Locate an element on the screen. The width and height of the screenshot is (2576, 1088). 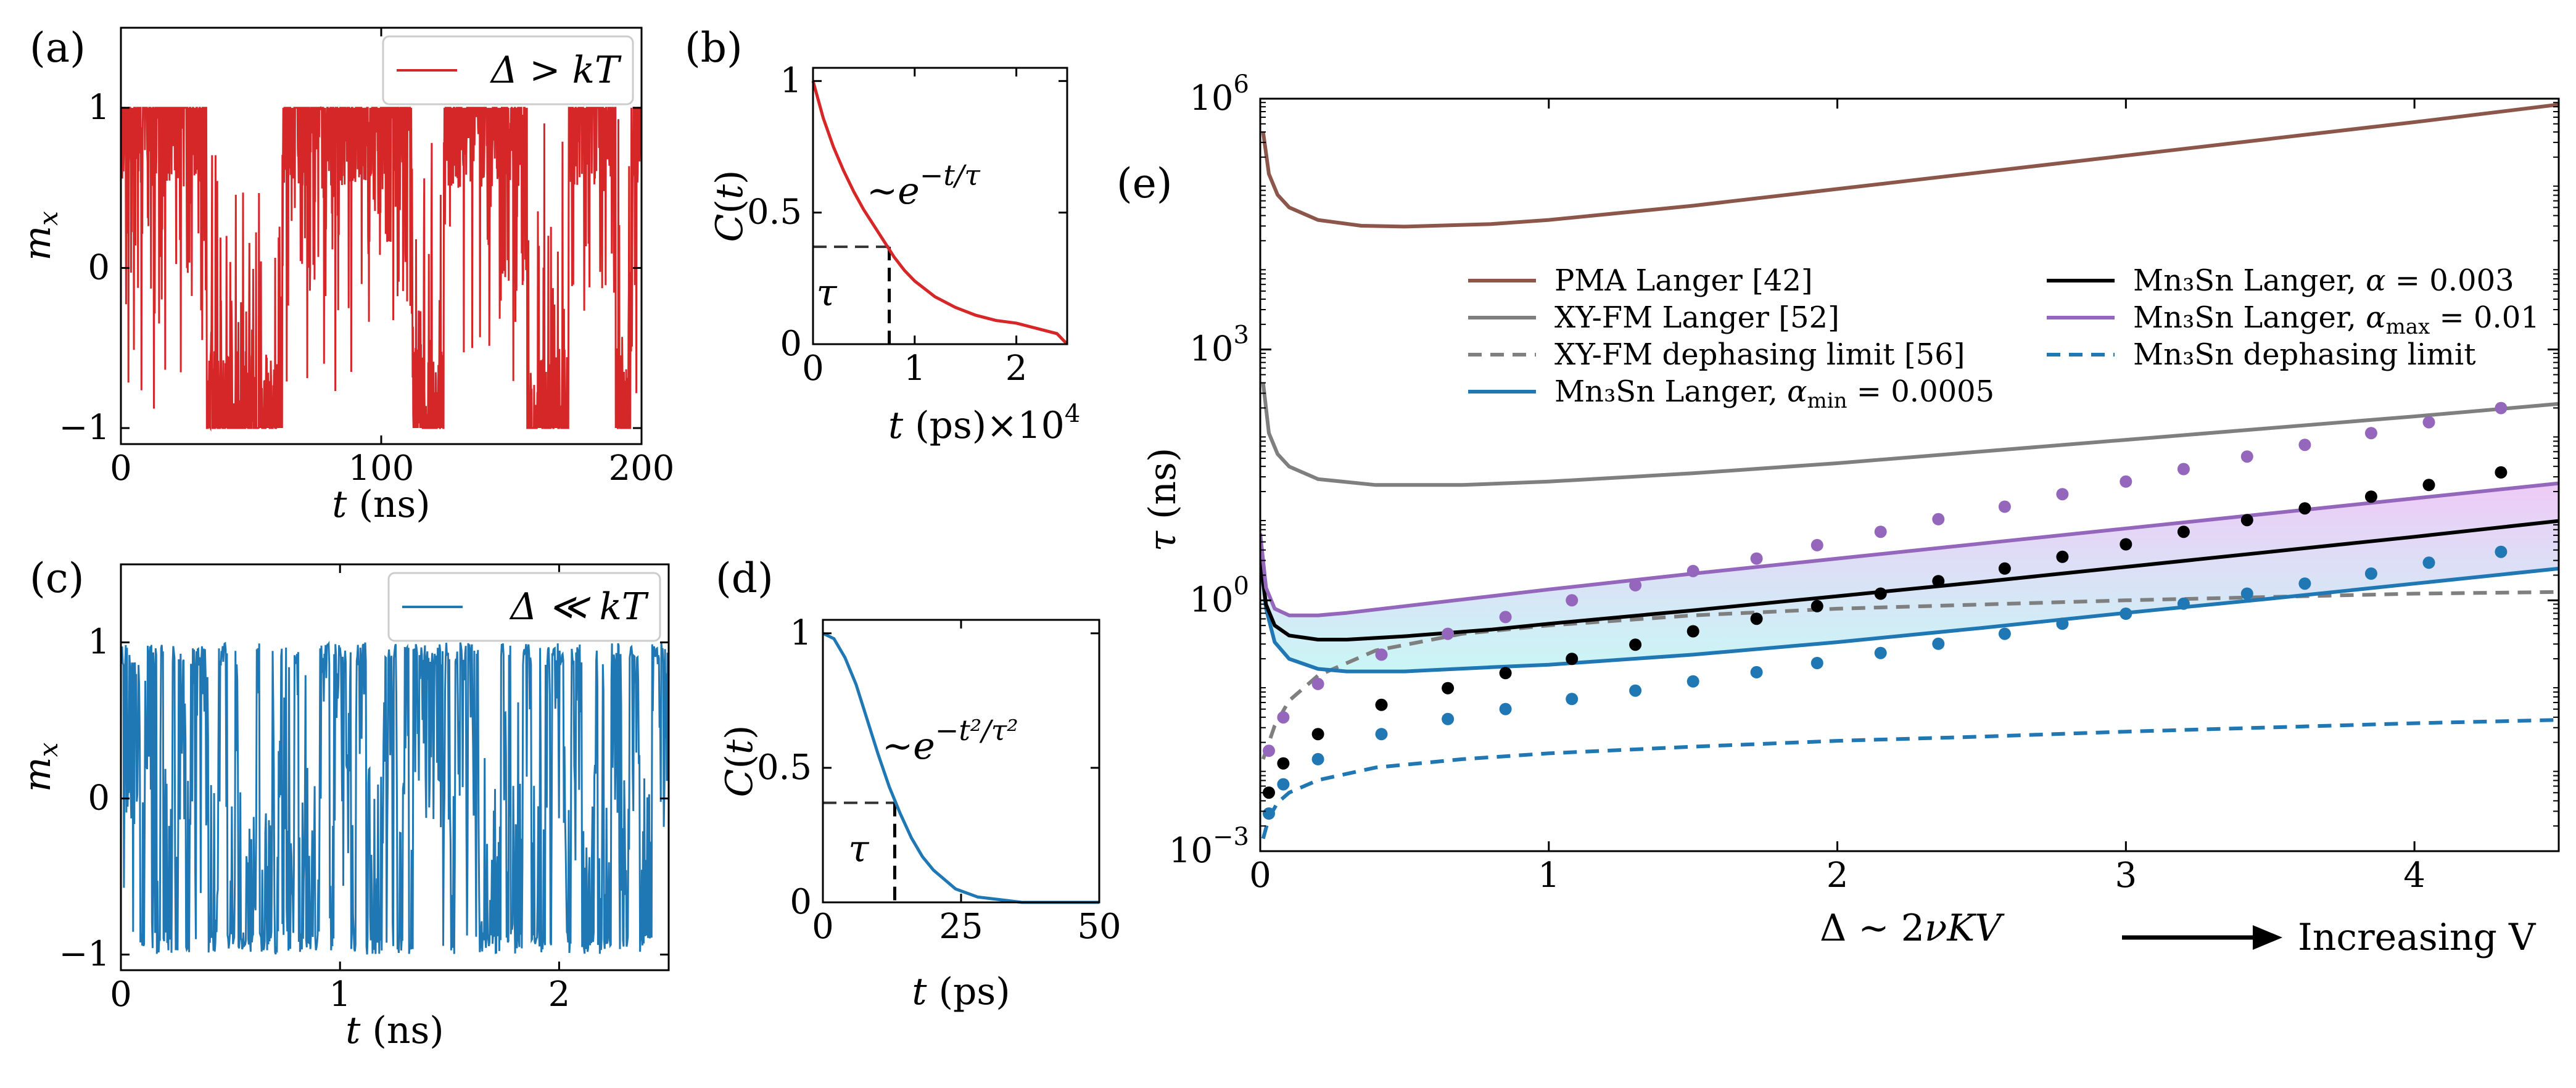
panel-b-ytick-label: 1 is located at coordinates (791, 80).